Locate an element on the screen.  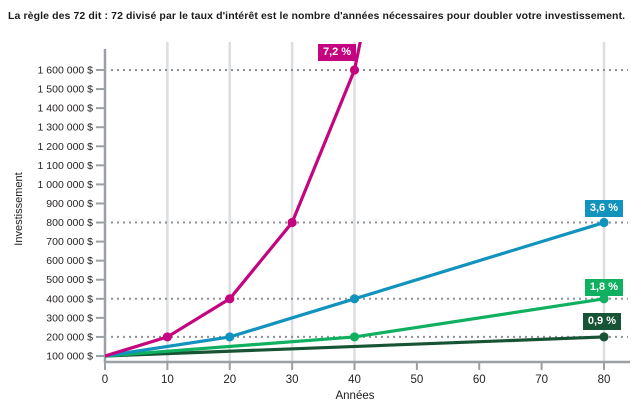
y-tick-label: 1 000 000 $ is located at coordinates (66, 185).